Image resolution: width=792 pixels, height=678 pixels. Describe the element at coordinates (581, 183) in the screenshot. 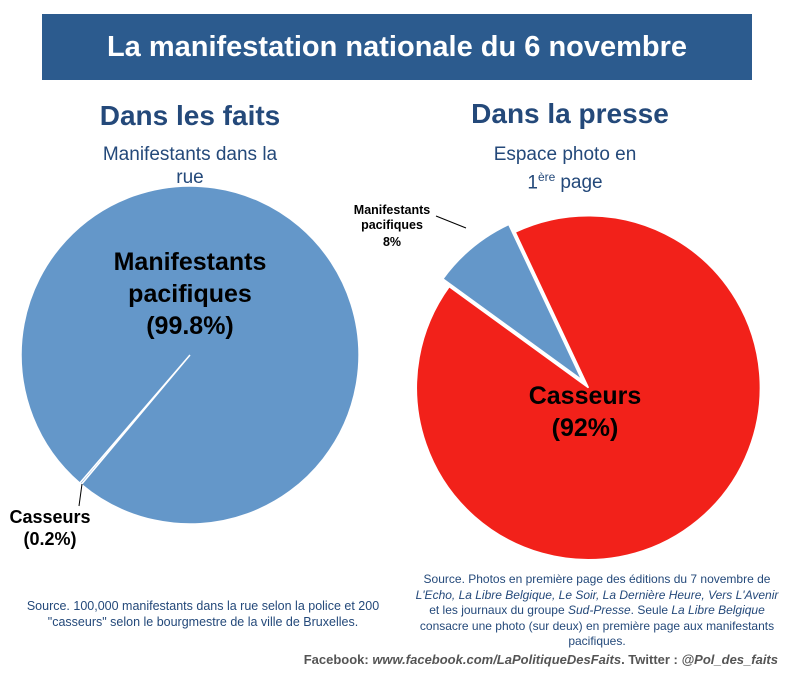

I see `subtitle-text: page` at that location.